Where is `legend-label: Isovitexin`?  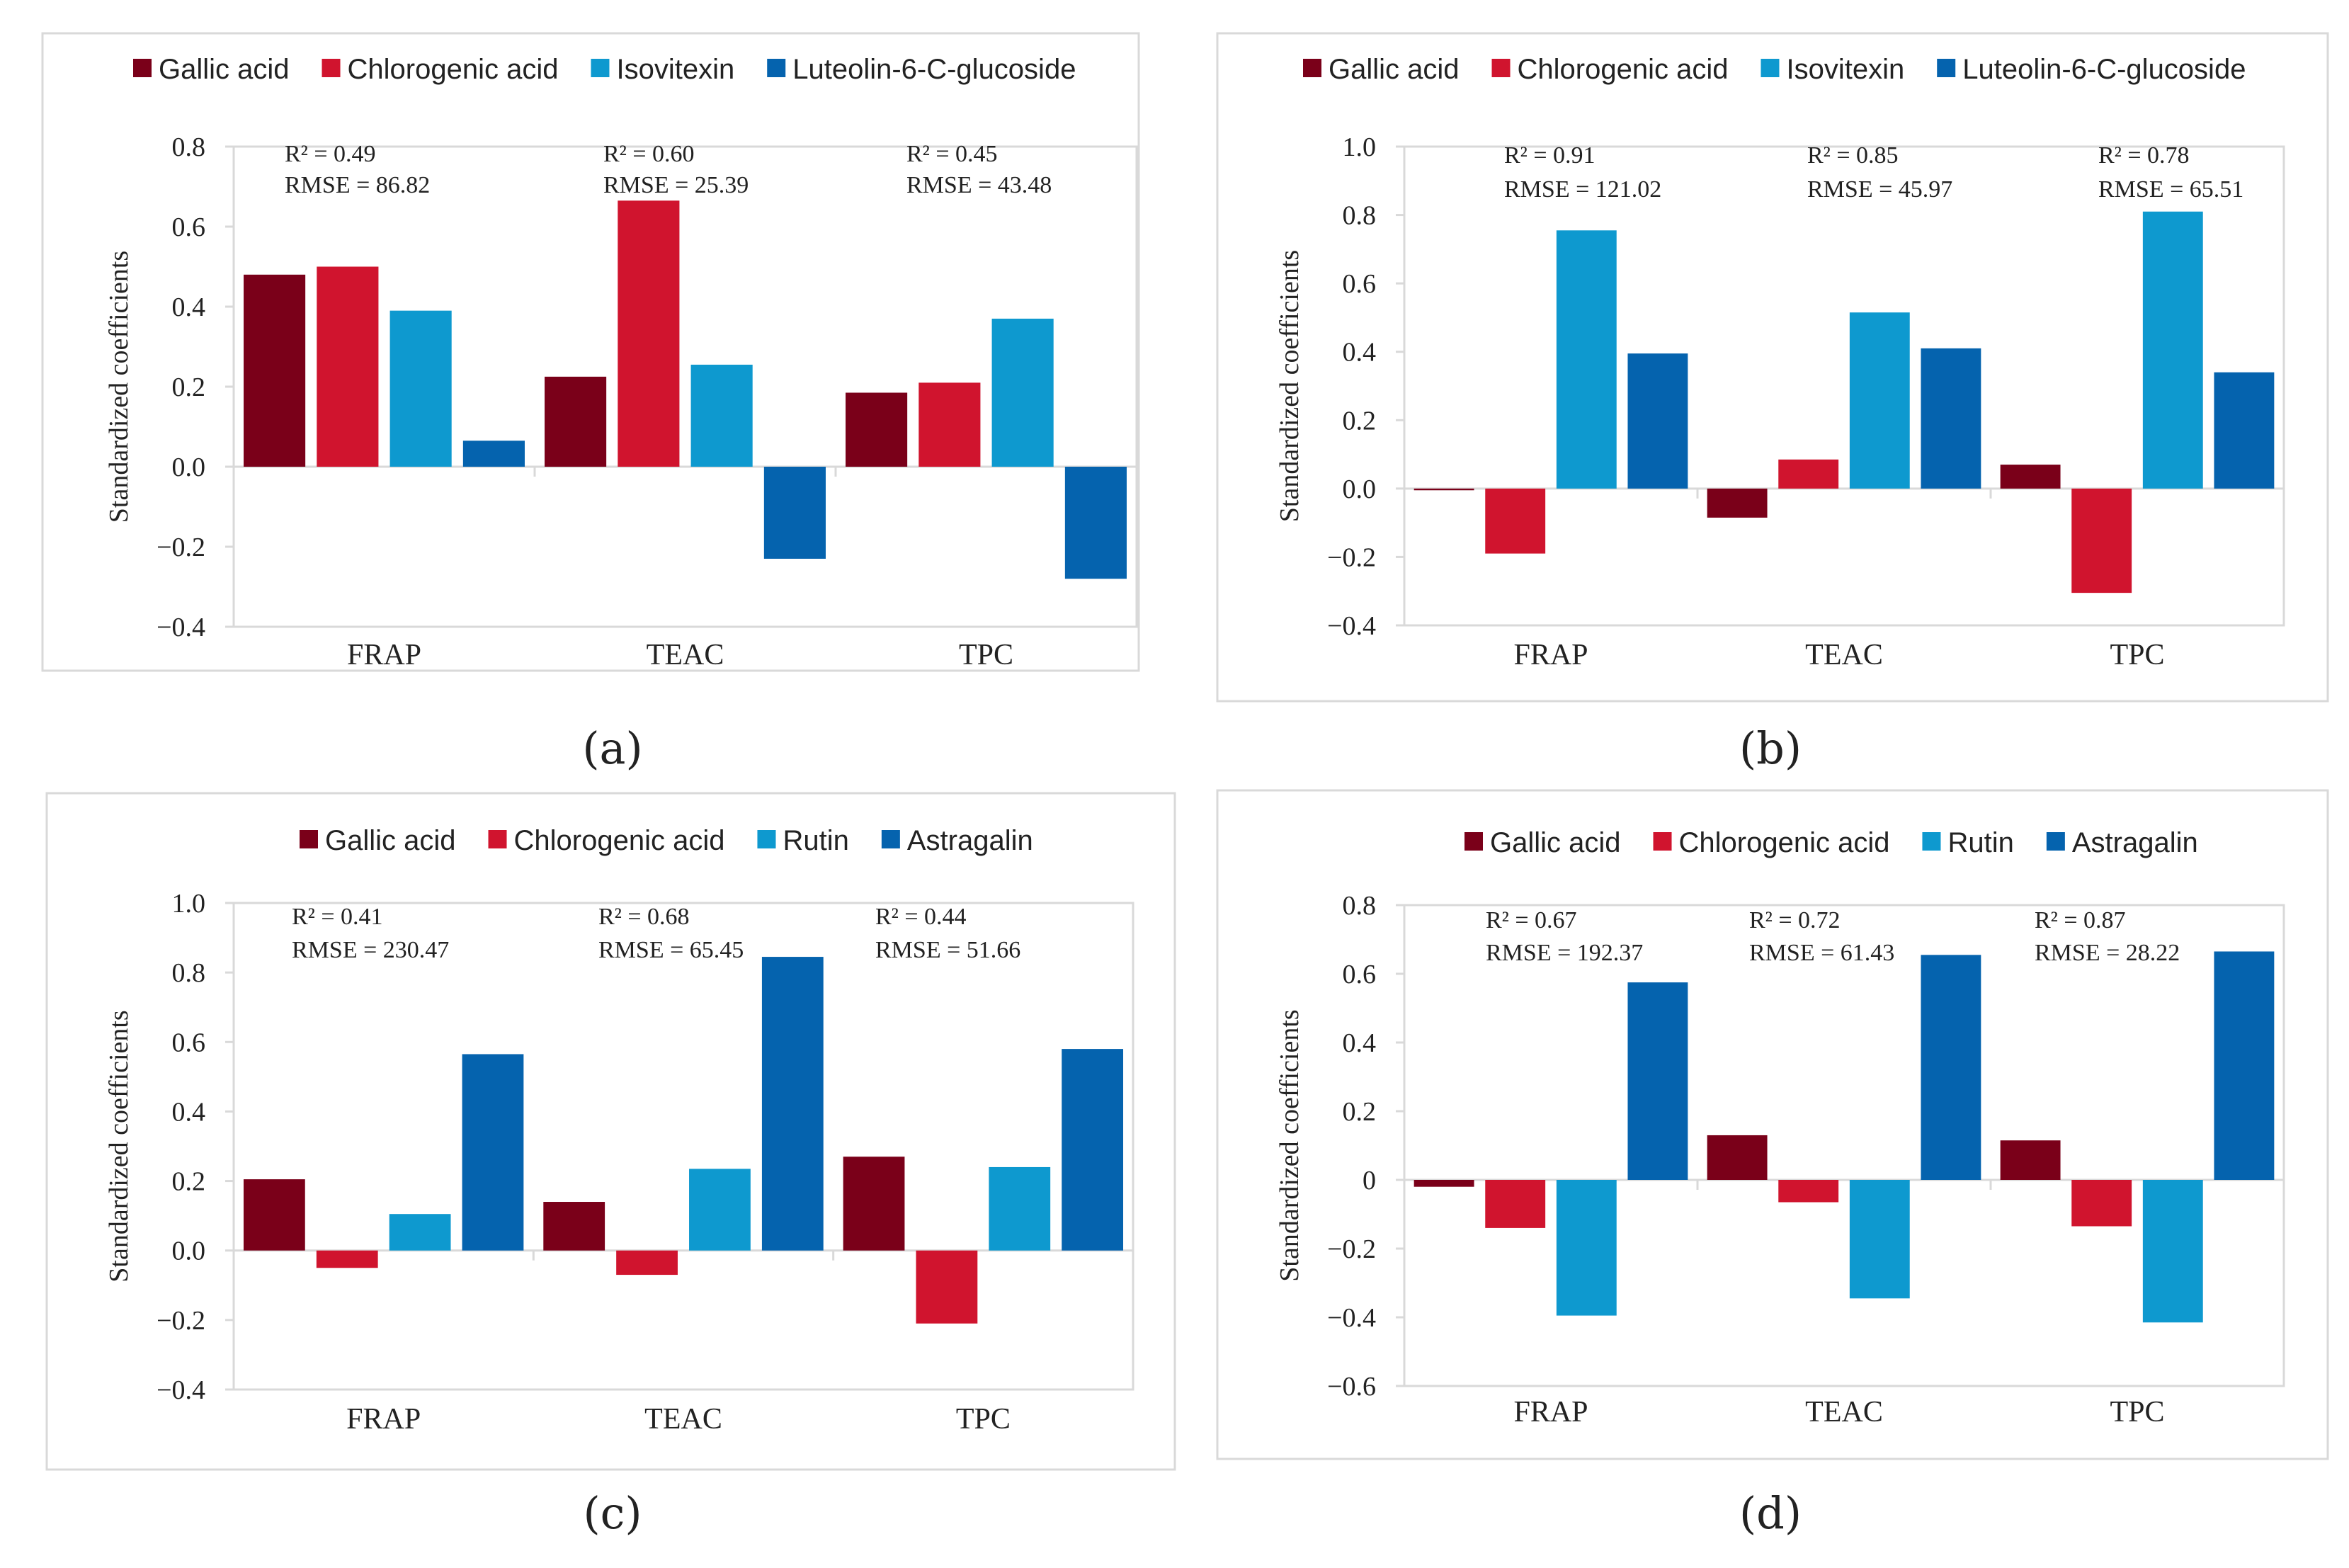 legend-label: Isovitexin is located at coordinates (675, 69).